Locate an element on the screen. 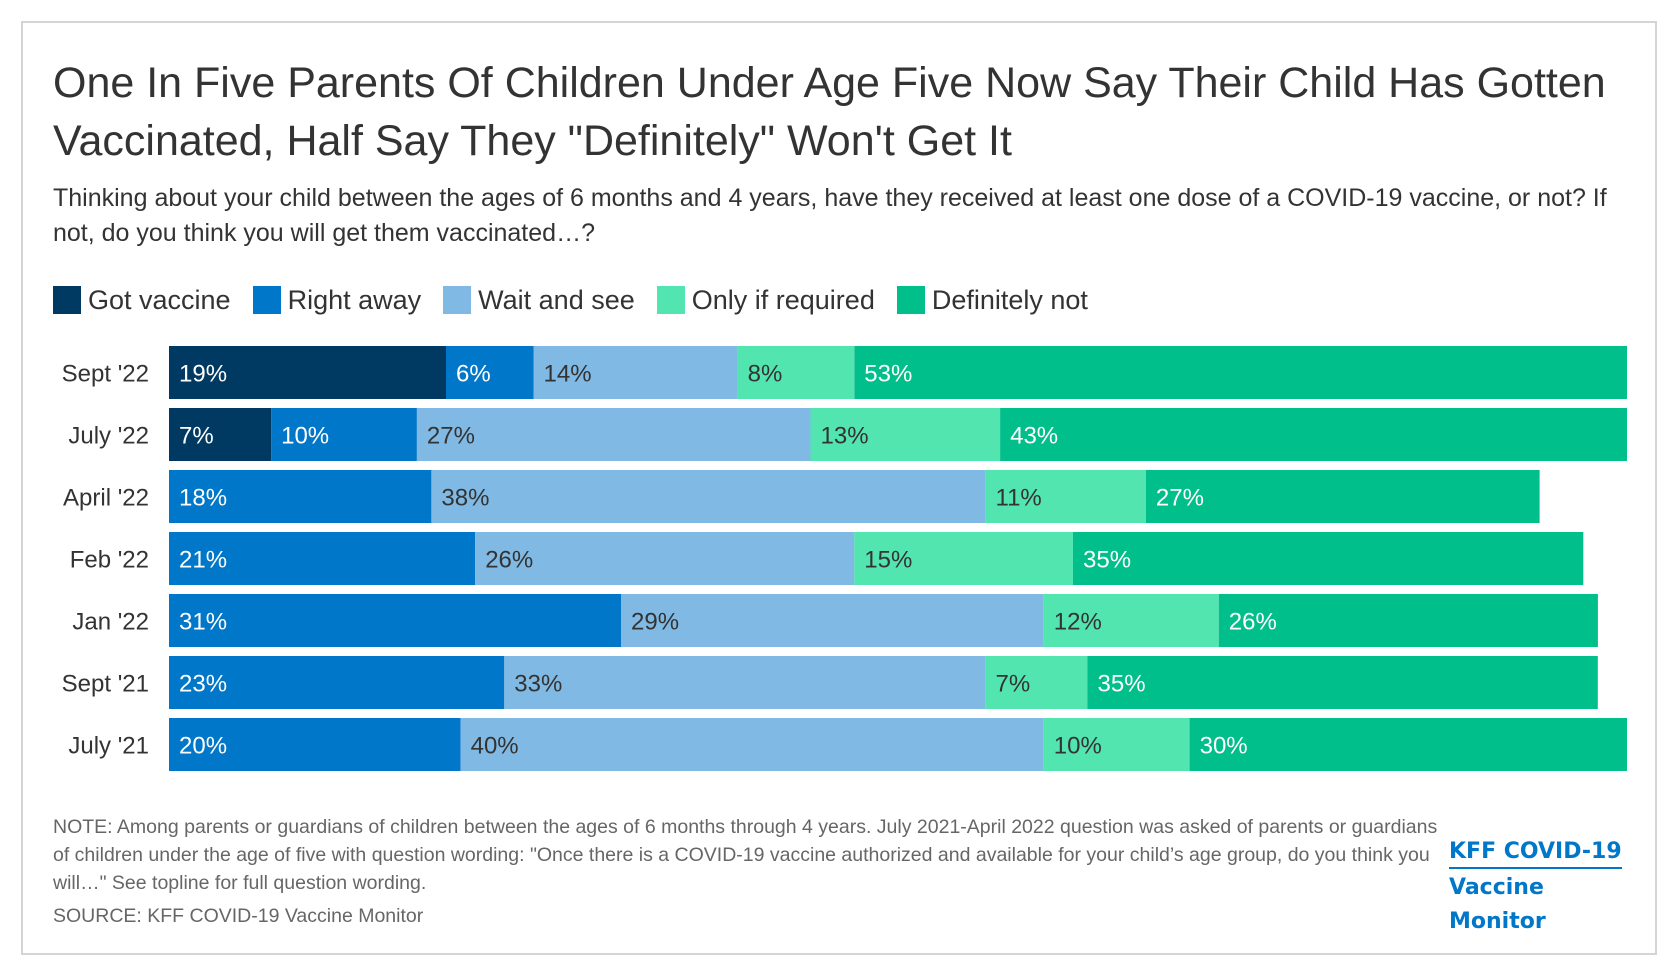  category-label: April '22 is located at coordinates (106, 498).